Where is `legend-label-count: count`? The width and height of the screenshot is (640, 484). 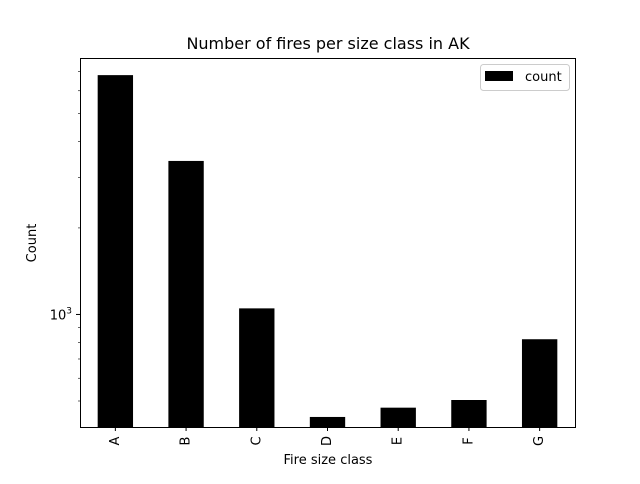
legend-label-count: count is located at coordinates (543, 77).